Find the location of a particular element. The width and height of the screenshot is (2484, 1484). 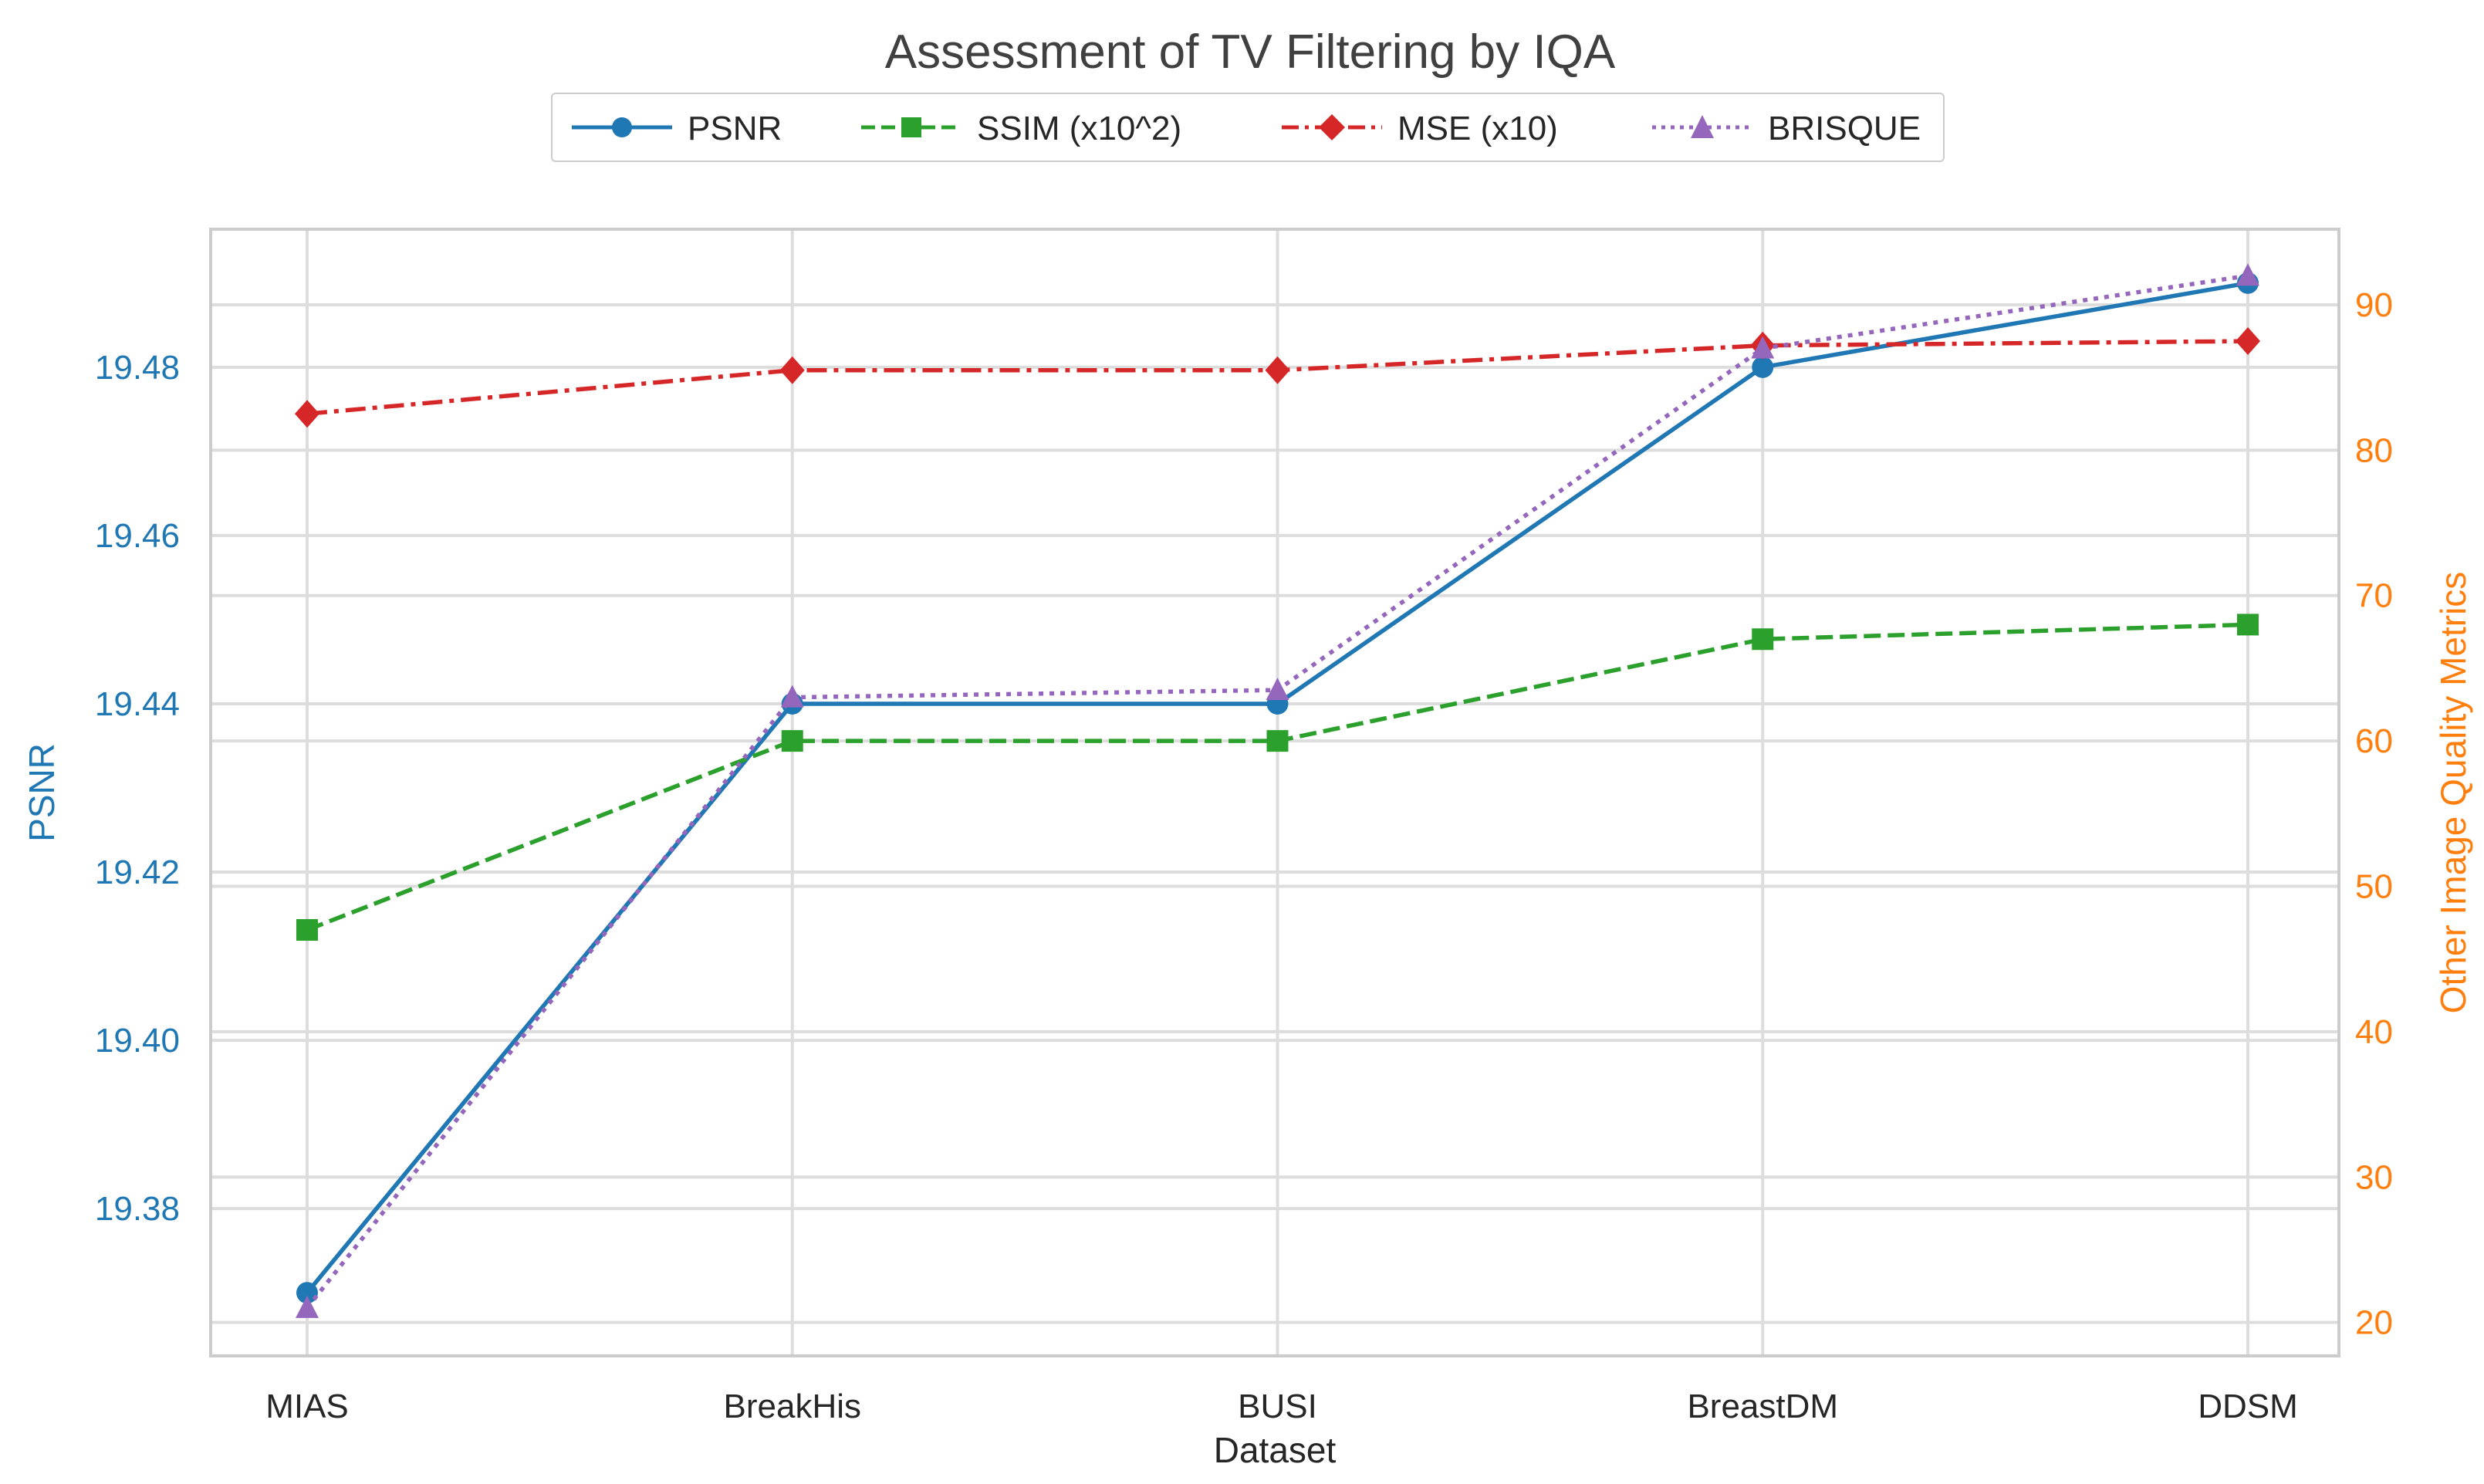

x-tick-label: MIAS is located at coordinates (307, 1406).